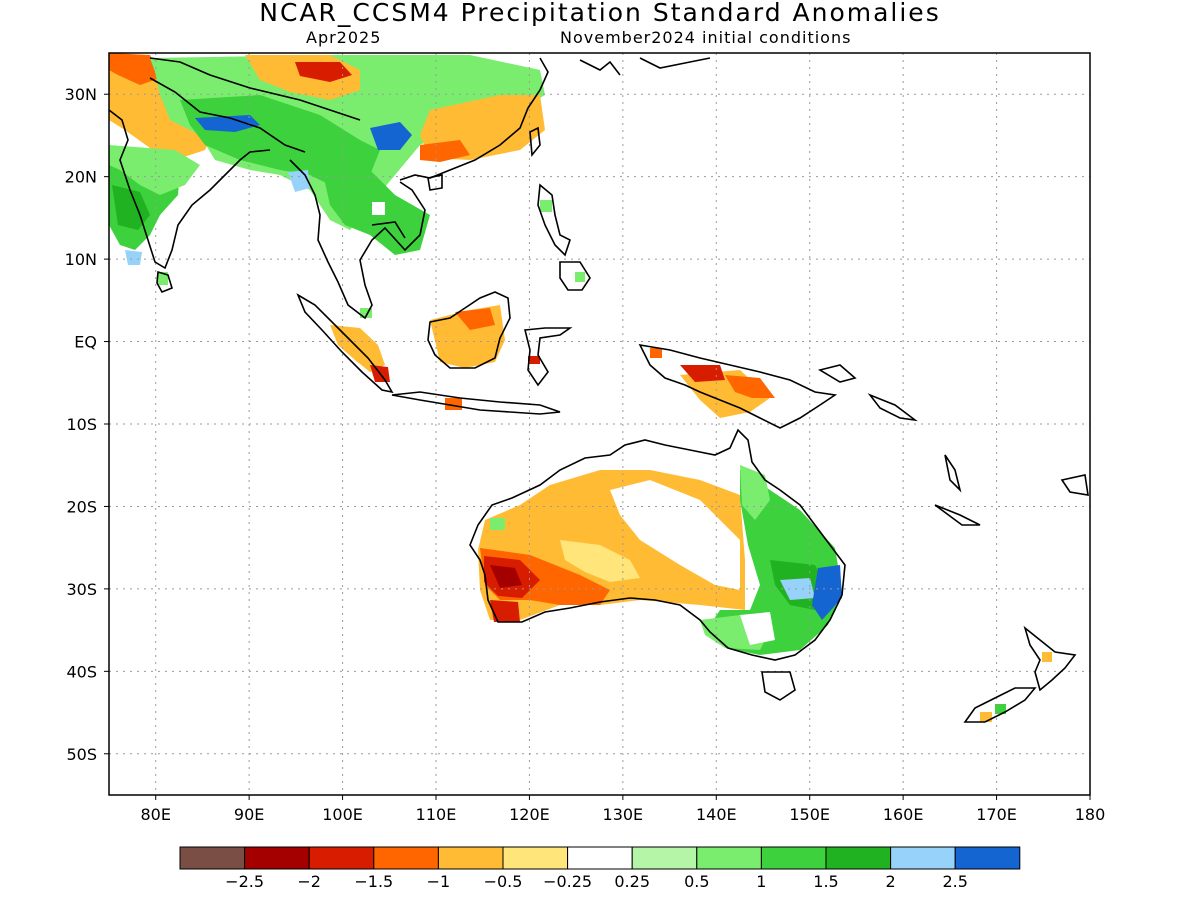  I want to click on lon-tick-label: 120E, so click(529, 814).